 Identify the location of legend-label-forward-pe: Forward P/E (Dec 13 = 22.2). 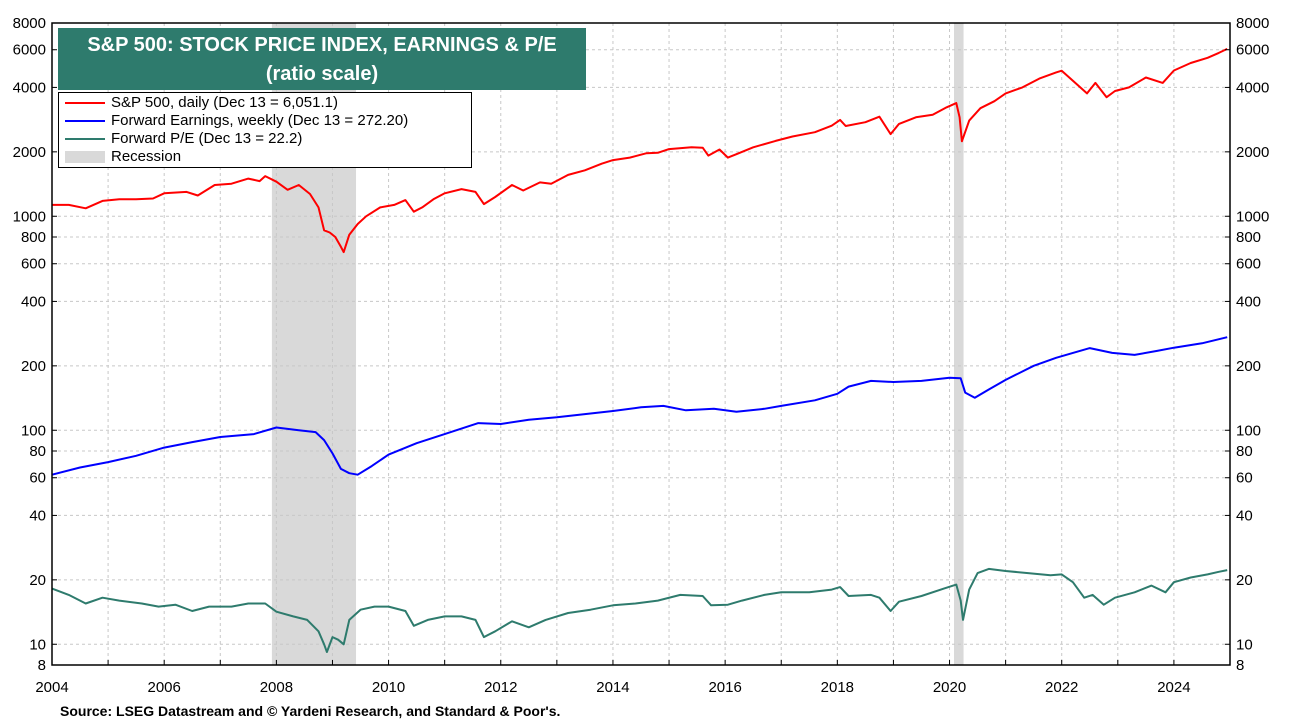
(207, 138).